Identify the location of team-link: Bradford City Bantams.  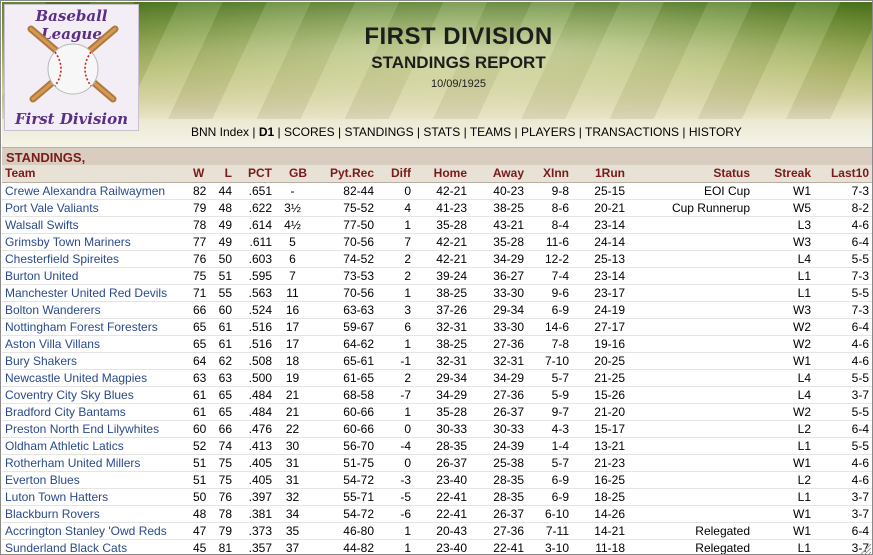
(65, 411).